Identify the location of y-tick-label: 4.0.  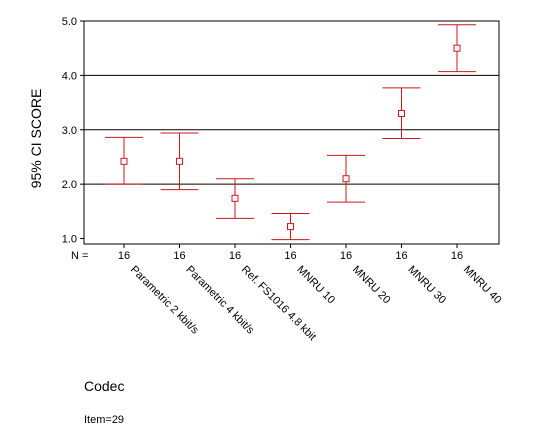
(69, 76).